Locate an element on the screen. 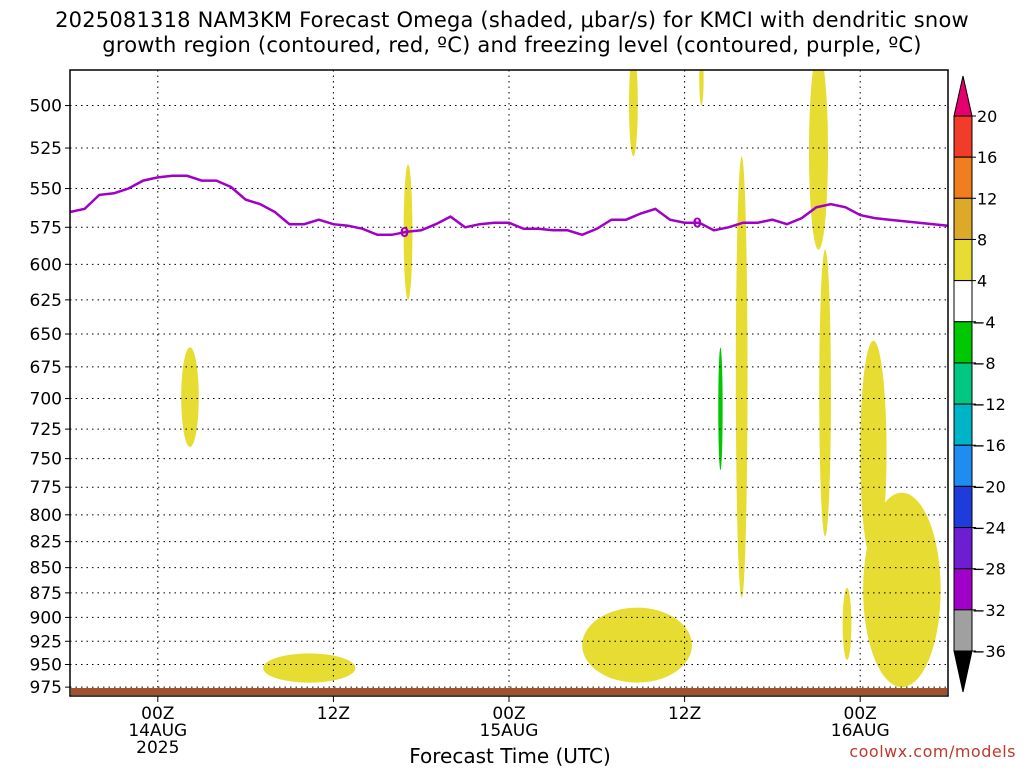 This screenshot has width=1024, height=768. y-tick-label: 825 is located at coordinates (46, 543).